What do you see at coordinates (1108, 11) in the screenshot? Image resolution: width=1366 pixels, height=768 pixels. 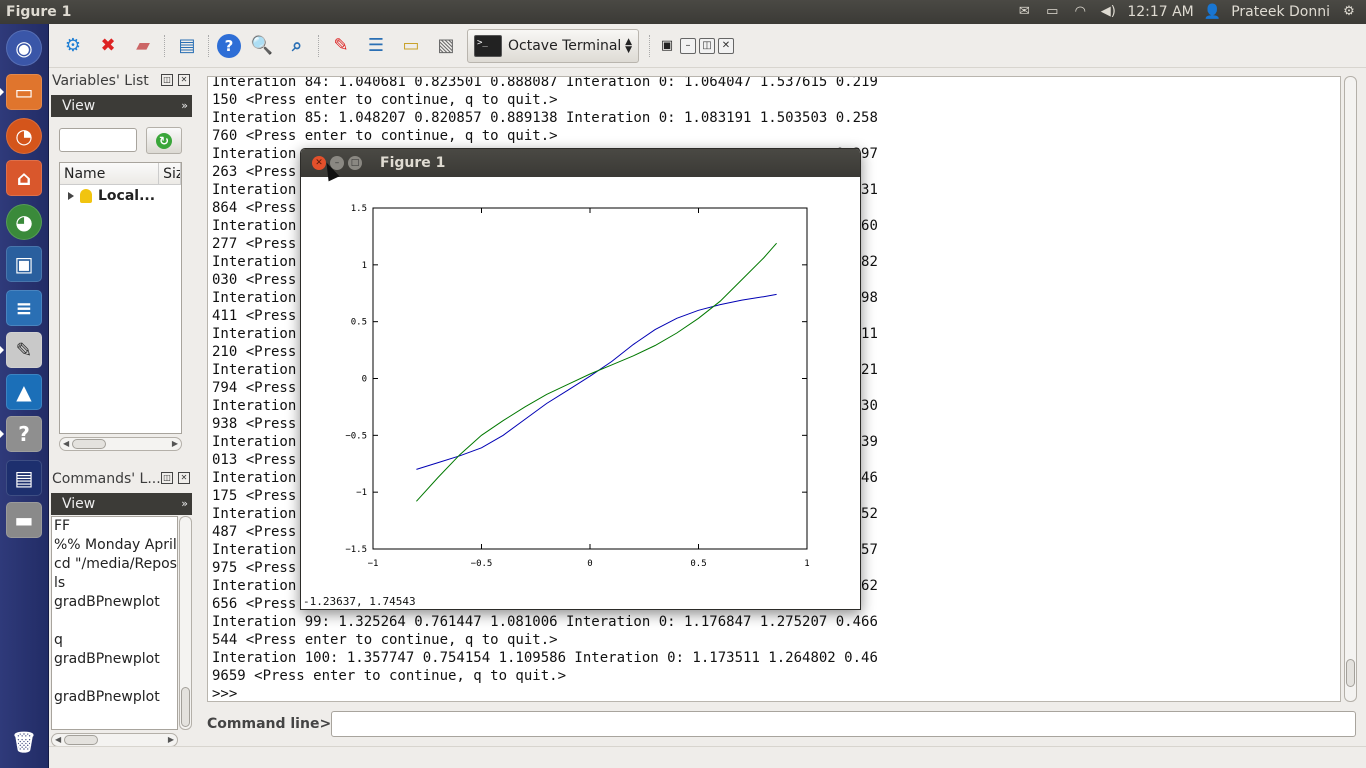 I see `volume-icon: ◀)` at bounding box center [1108, 11].